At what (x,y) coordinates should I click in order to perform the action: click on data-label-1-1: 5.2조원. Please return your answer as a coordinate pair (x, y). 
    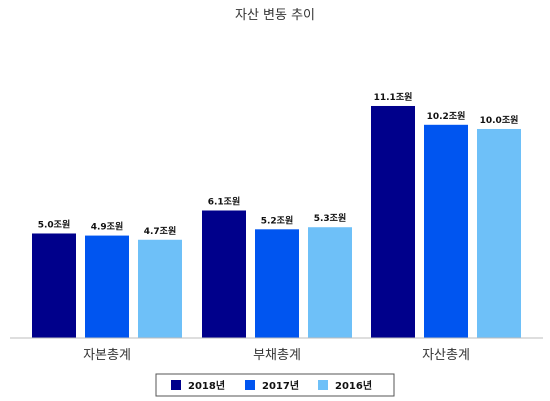
    Looking at the image, I should click on (277, 220).